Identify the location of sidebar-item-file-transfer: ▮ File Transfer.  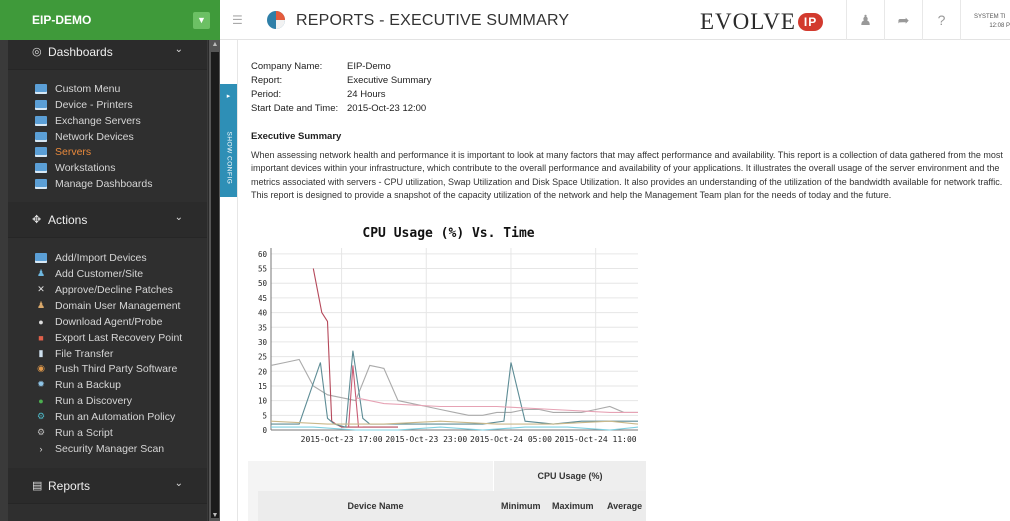
(74, 353).